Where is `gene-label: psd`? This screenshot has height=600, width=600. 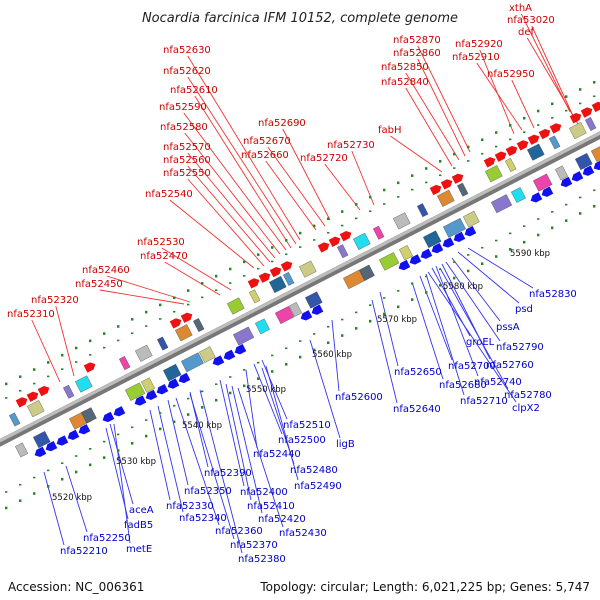
gene-label: psd is located at coordinates (524, 309).